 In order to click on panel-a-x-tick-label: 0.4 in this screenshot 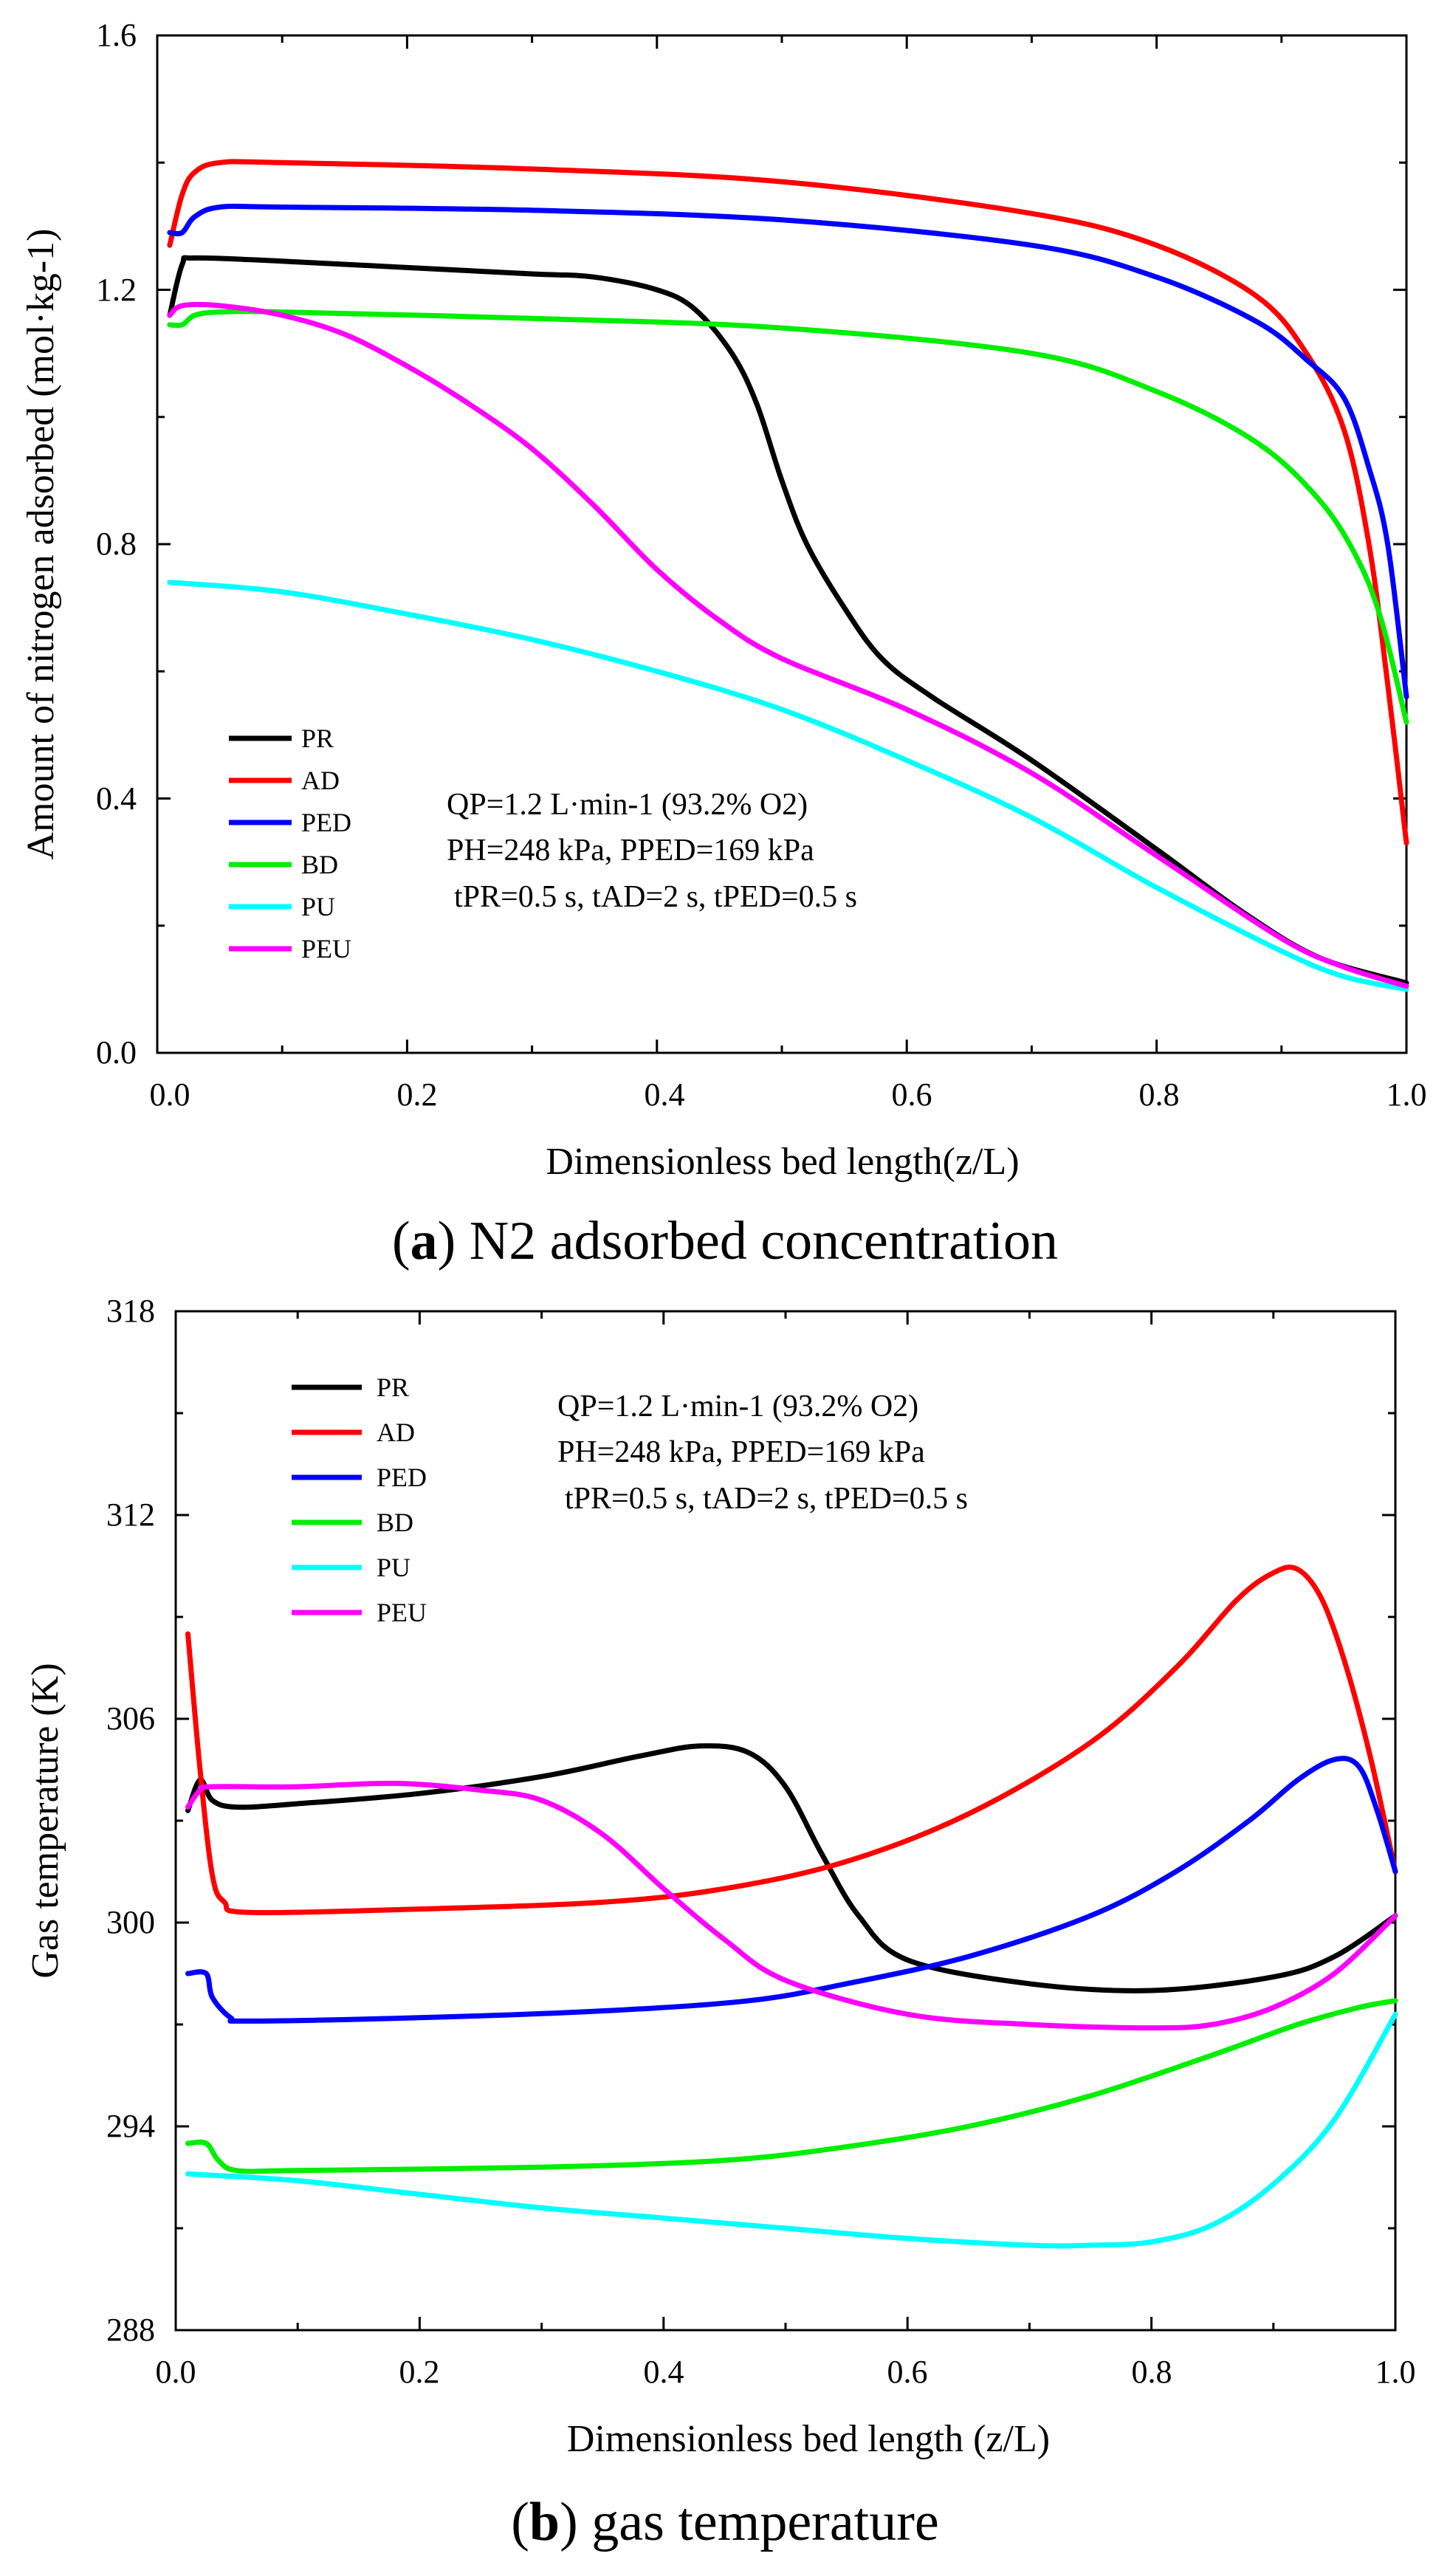, I will do `click(665, 1094)`.